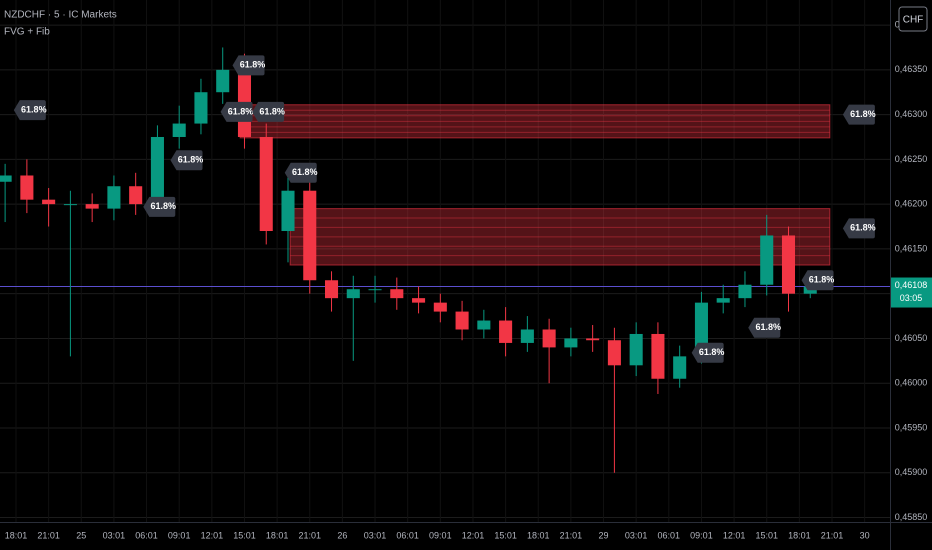  Describe the element at coordinates (911, 204) in the screenshot. I see `y-tick-label: 0,46200` at that location.